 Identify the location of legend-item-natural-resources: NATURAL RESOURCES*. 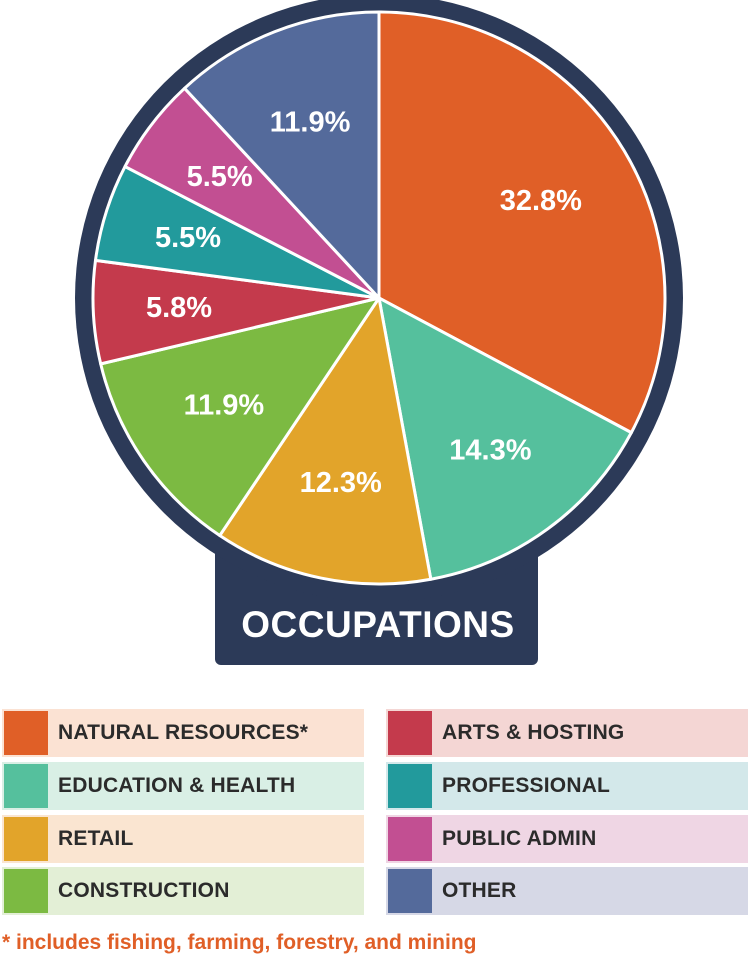
(183, 733).